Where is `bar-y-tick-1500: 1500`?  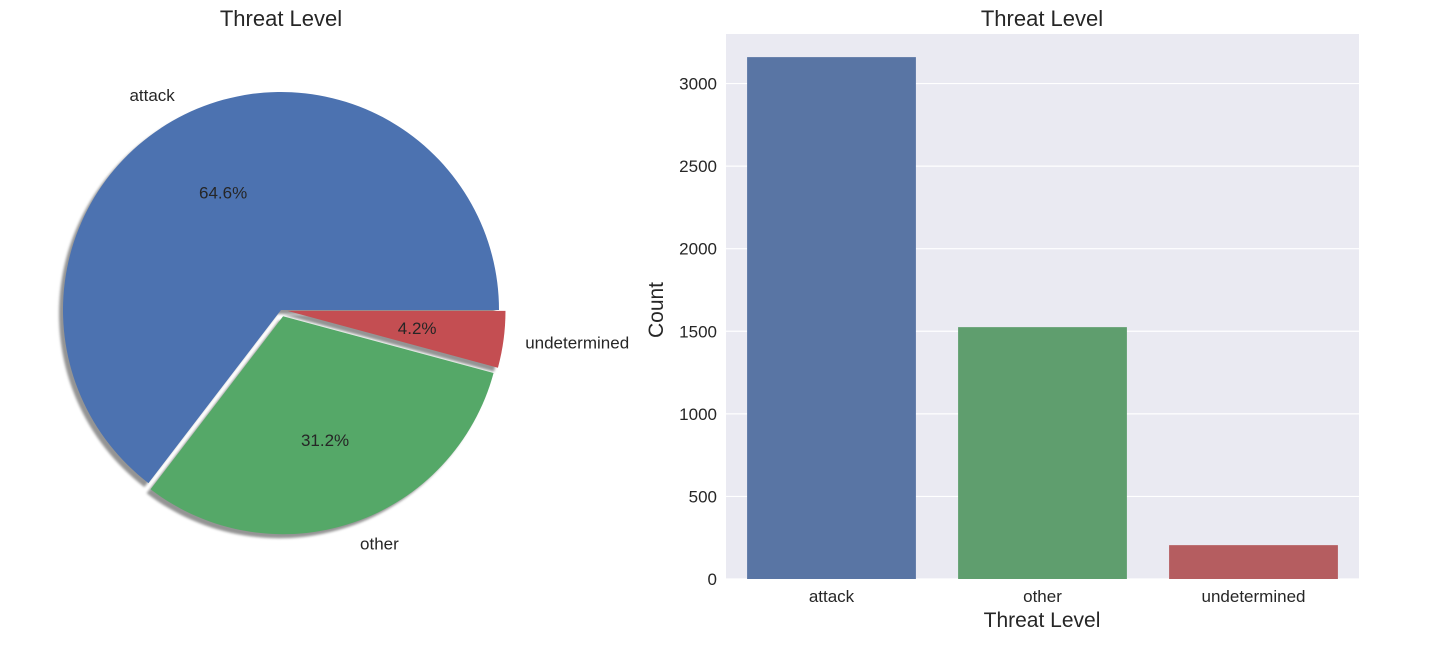
bar-y-tick-1500: 1500 is located at coordinates (698, 331).